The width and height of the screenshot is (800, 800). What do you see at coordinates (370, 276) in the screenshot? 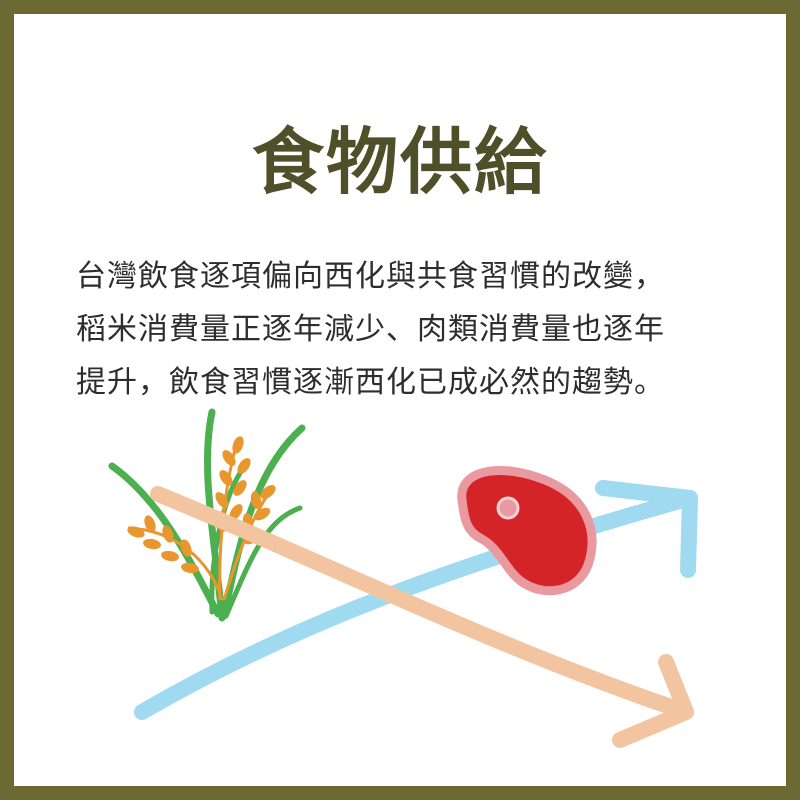
I see `description-line: 台灣飲食逐項偏向西化與共食習慣的改變，` at bounding box center [370, 276].